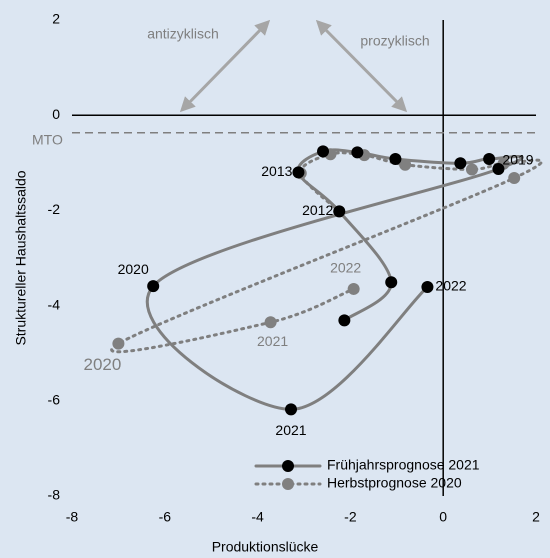  What do you see at coordinates (443, 517) in the screenshot?
I see `x-tick-label: 0` at bounding box center [443, 517].